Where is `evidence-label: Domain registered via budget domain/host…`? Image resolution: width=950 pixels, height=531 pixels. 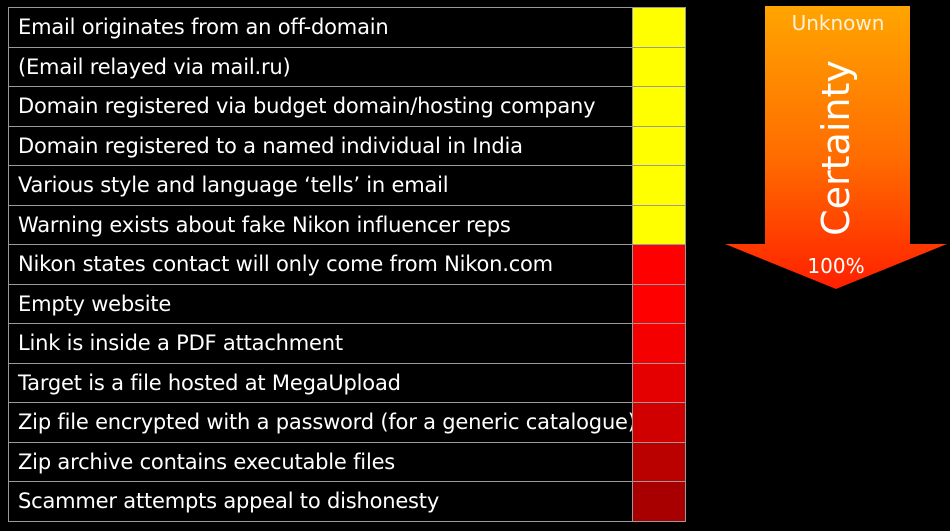
evidence-label: Domain registered via budget domain/host… is located at coordinates (320, 106).